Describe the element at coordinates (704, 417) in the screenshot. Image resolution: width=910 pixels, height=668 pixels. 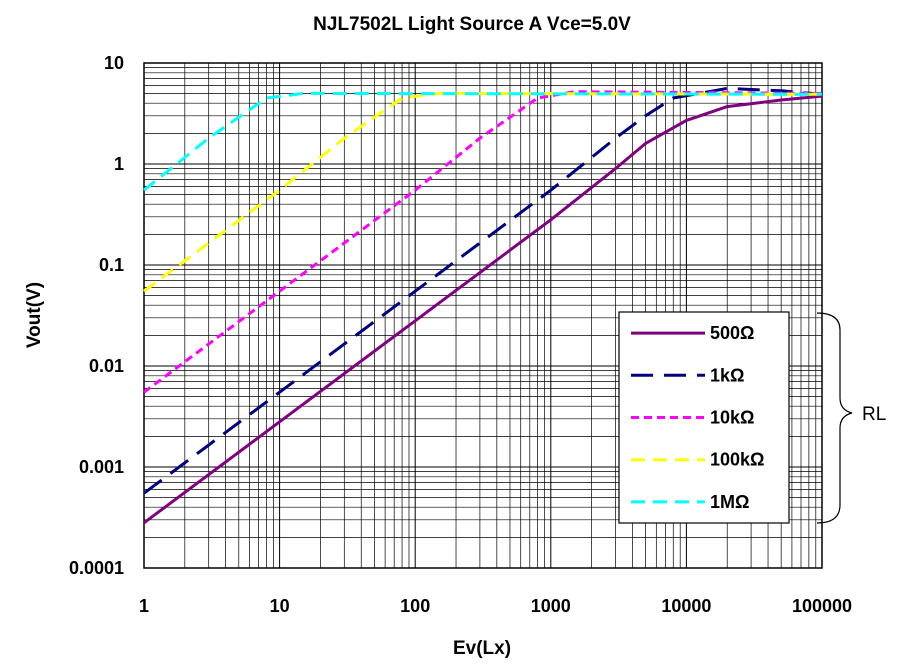
I see `legend: 500Ω 1kΩ 10kΩ 100kΩ 1MΩ` at that location.